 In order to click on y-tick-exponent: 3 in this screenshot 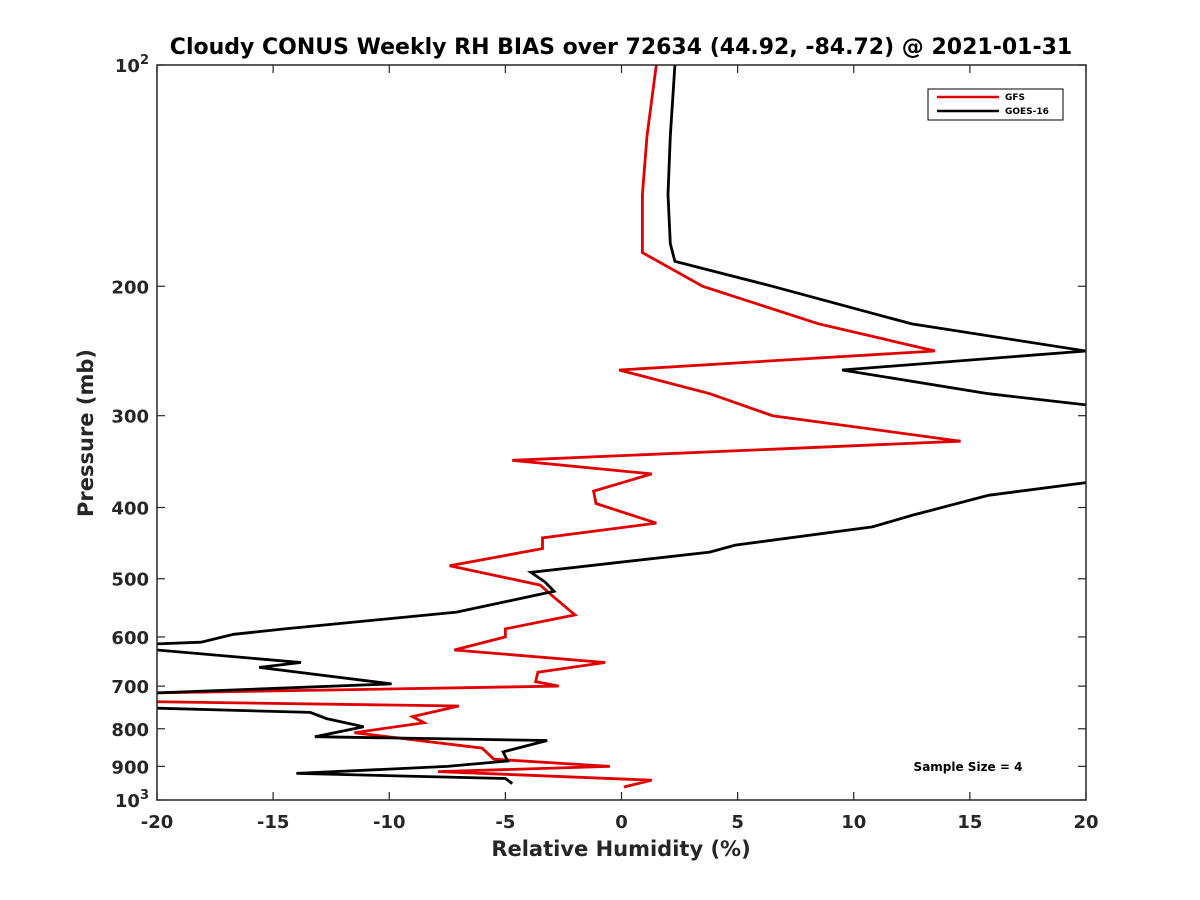, I will do `click(144, 795)`.